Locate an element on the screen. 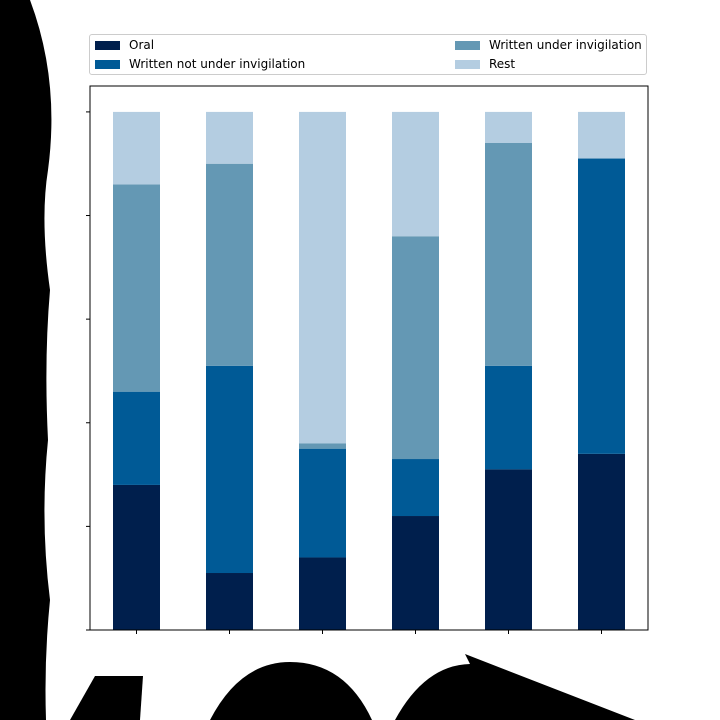 Image resolution: width=720 pixels, height=720 pixels. legend-label-rest: Rest is located at coordinates (502, 64).